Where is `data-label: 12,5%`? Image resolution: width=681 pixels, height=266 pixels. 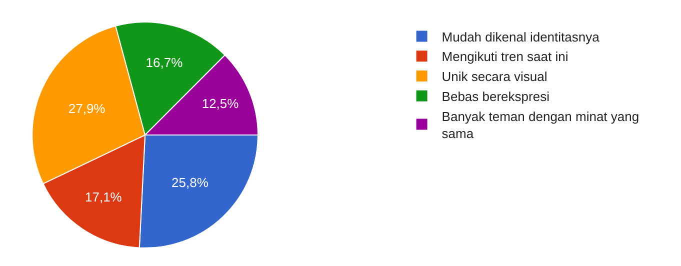
data-label: 12,5% is located at coordinates (221, 104).